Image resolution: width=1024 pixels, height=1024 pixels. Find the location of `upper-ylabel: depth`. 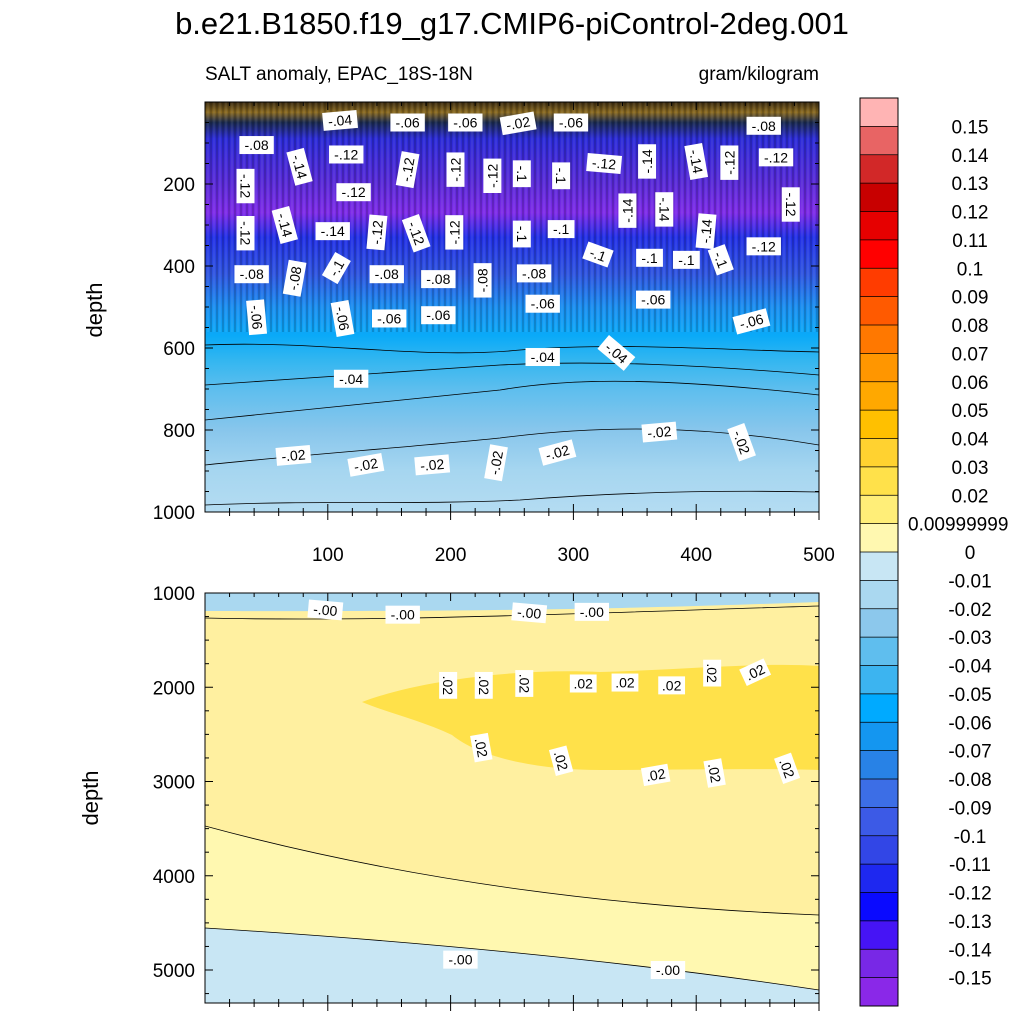

upper-ylabel: depth is located at coordinates (94, 309).